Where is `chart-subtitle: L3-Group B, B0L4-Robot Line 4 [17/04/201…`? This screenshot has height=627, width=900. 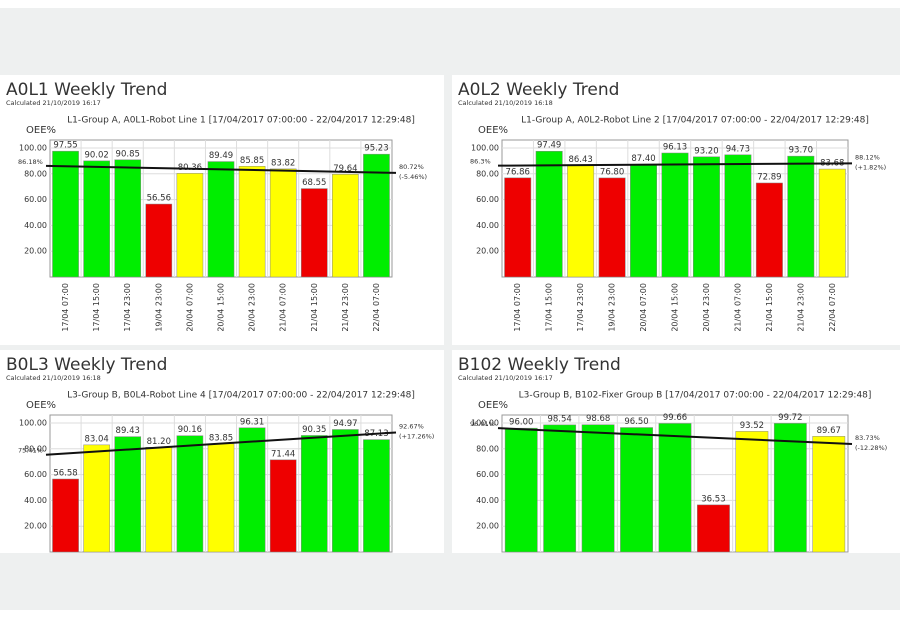
chart-subtitle: L3-Group B, B0L4-Robot Line 4 [17/04/201… is located at coordinates (241, 396).